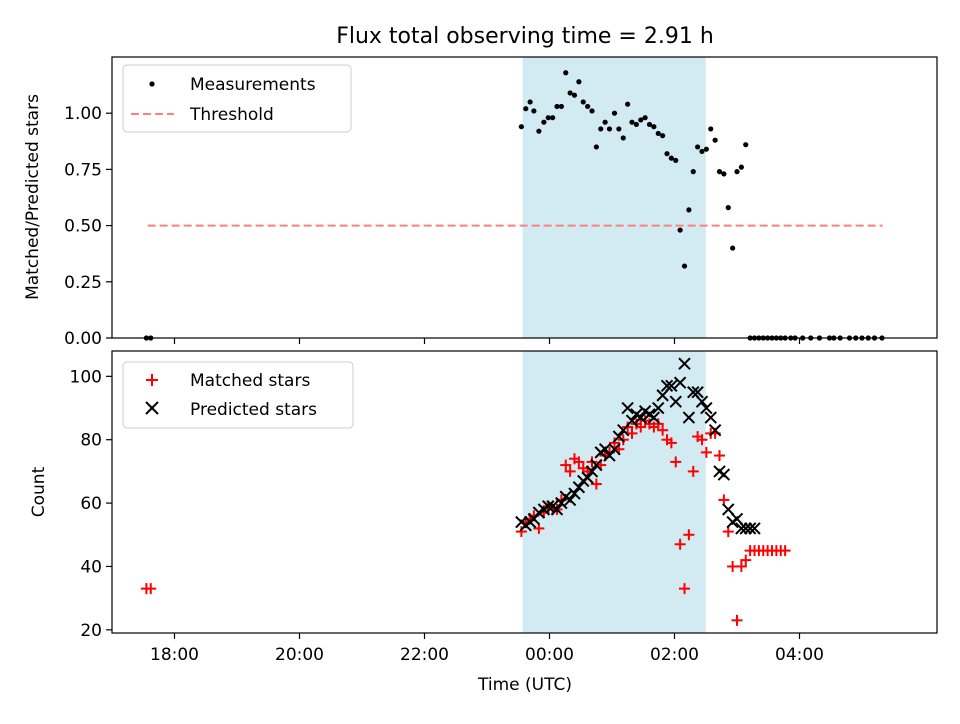 The image size is (960, 724). I want to click on ratio-legend-box, so click(237, 98).